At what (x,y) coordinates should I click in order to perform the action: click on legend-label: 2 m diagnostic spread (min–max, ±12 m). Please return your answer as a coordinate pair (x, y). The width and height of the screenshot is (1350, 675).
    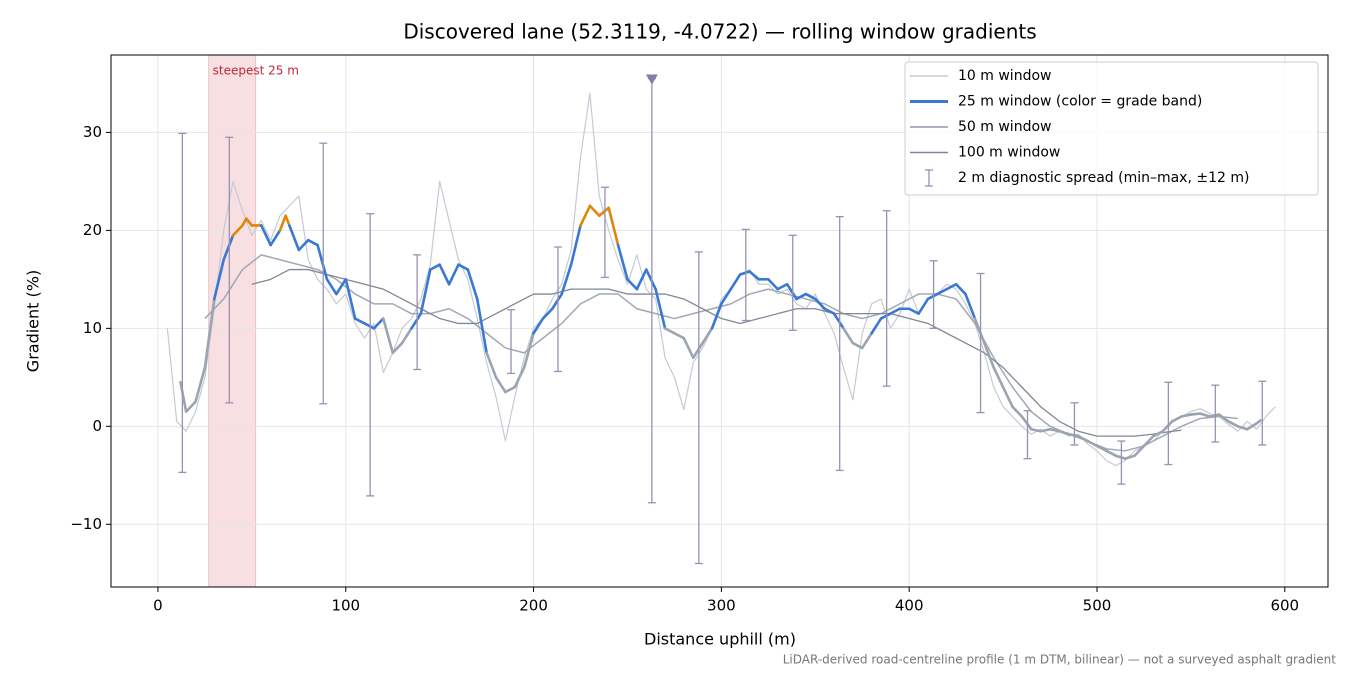
    Looking at the image, I should click on (1103, 178).